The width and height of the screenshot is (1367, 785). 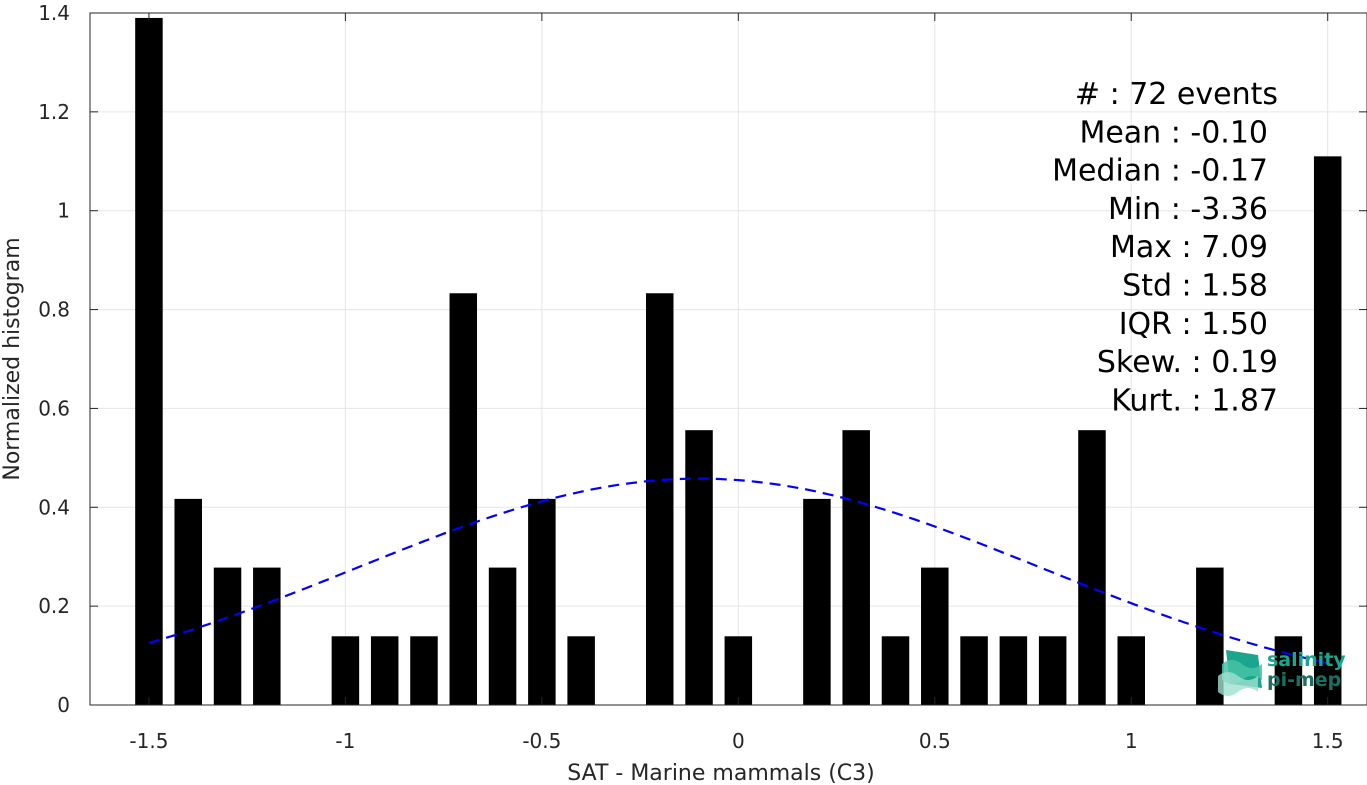 What do you see at coordinates (1188, 209) in the screenshot?
I see `stat-line: Min : -3.36` at bounding box center [1188, 209].